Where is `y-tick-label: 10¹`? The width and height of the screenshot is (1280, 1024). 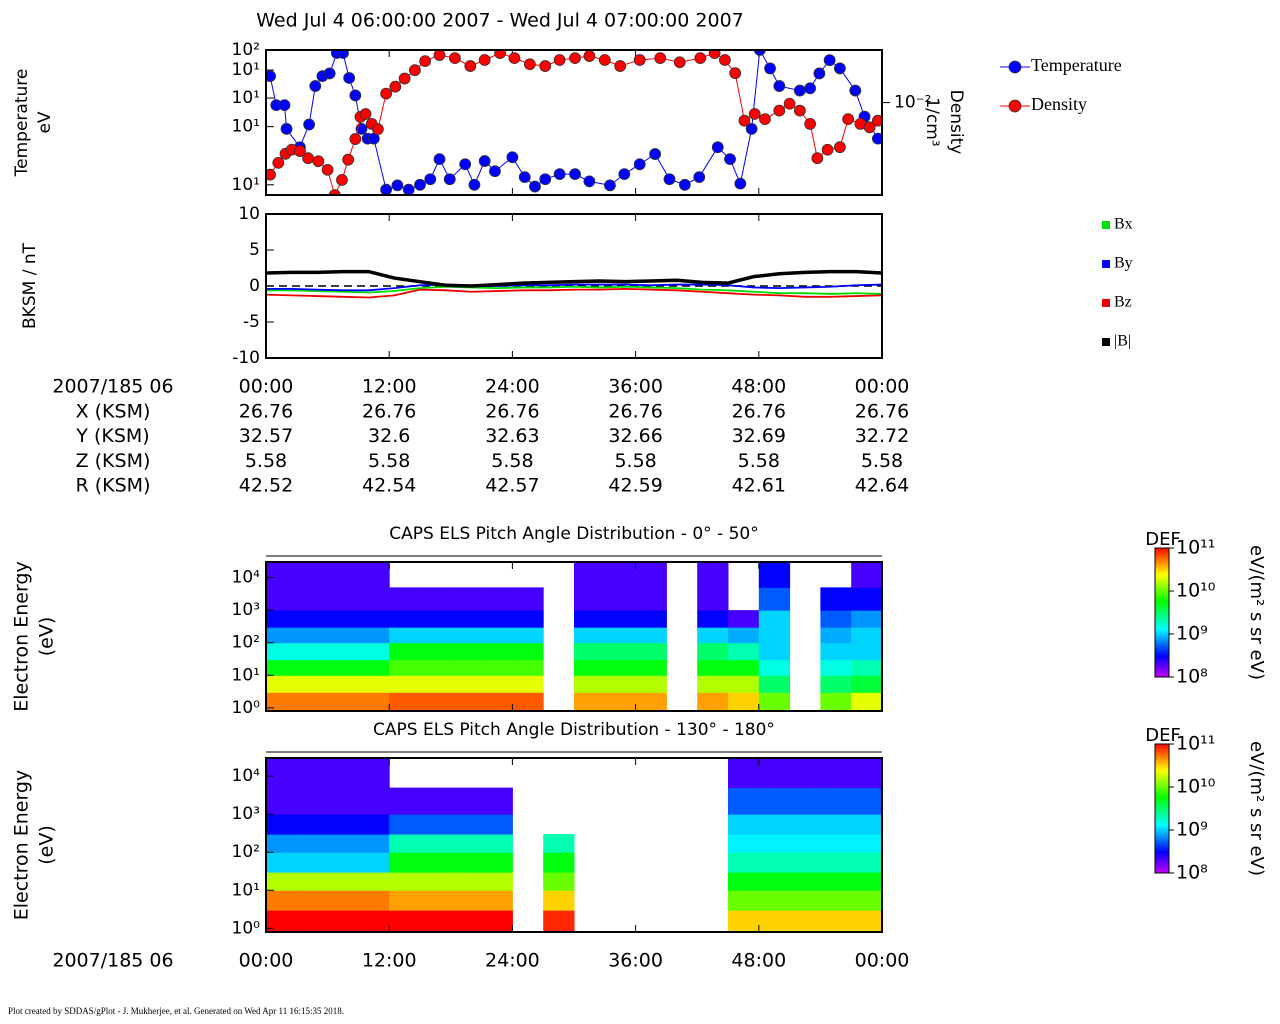
y-tick-label: 10¹ is located at coordinates (246, 70).